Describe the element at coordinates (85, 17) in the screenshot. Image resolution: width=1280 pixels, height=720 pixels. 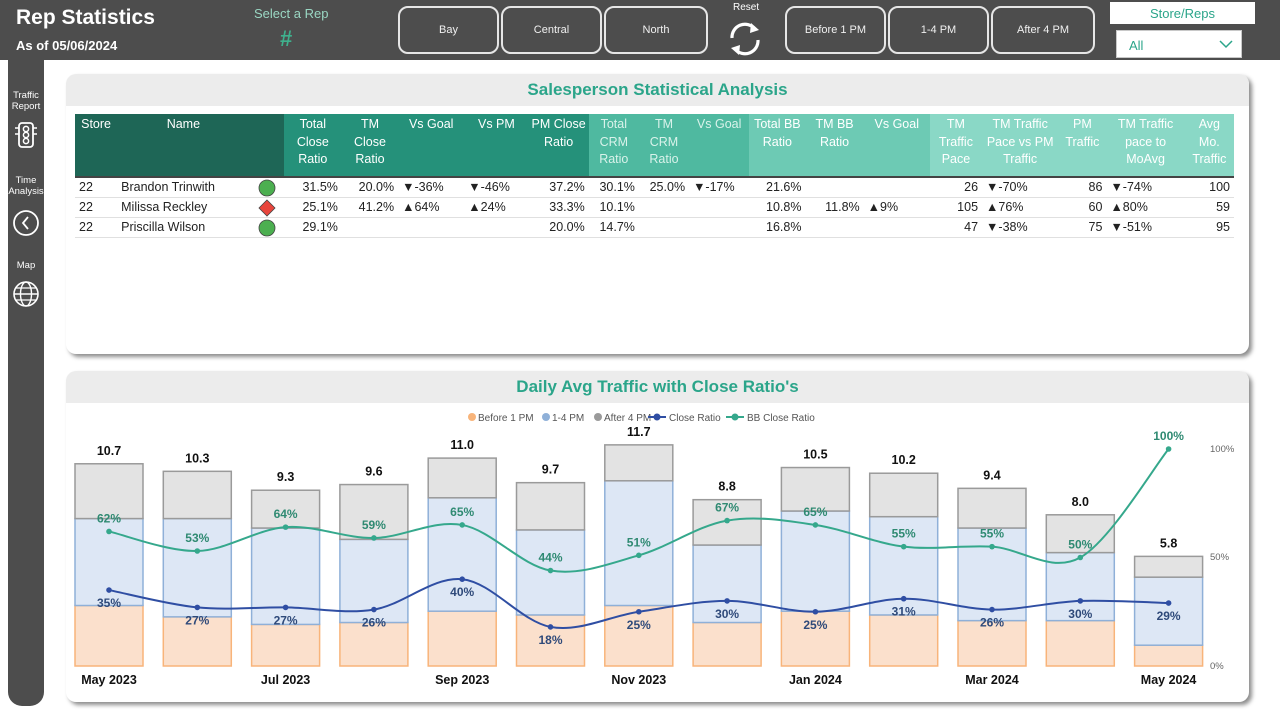
I see `page-title: Rep Statistics` at that location.